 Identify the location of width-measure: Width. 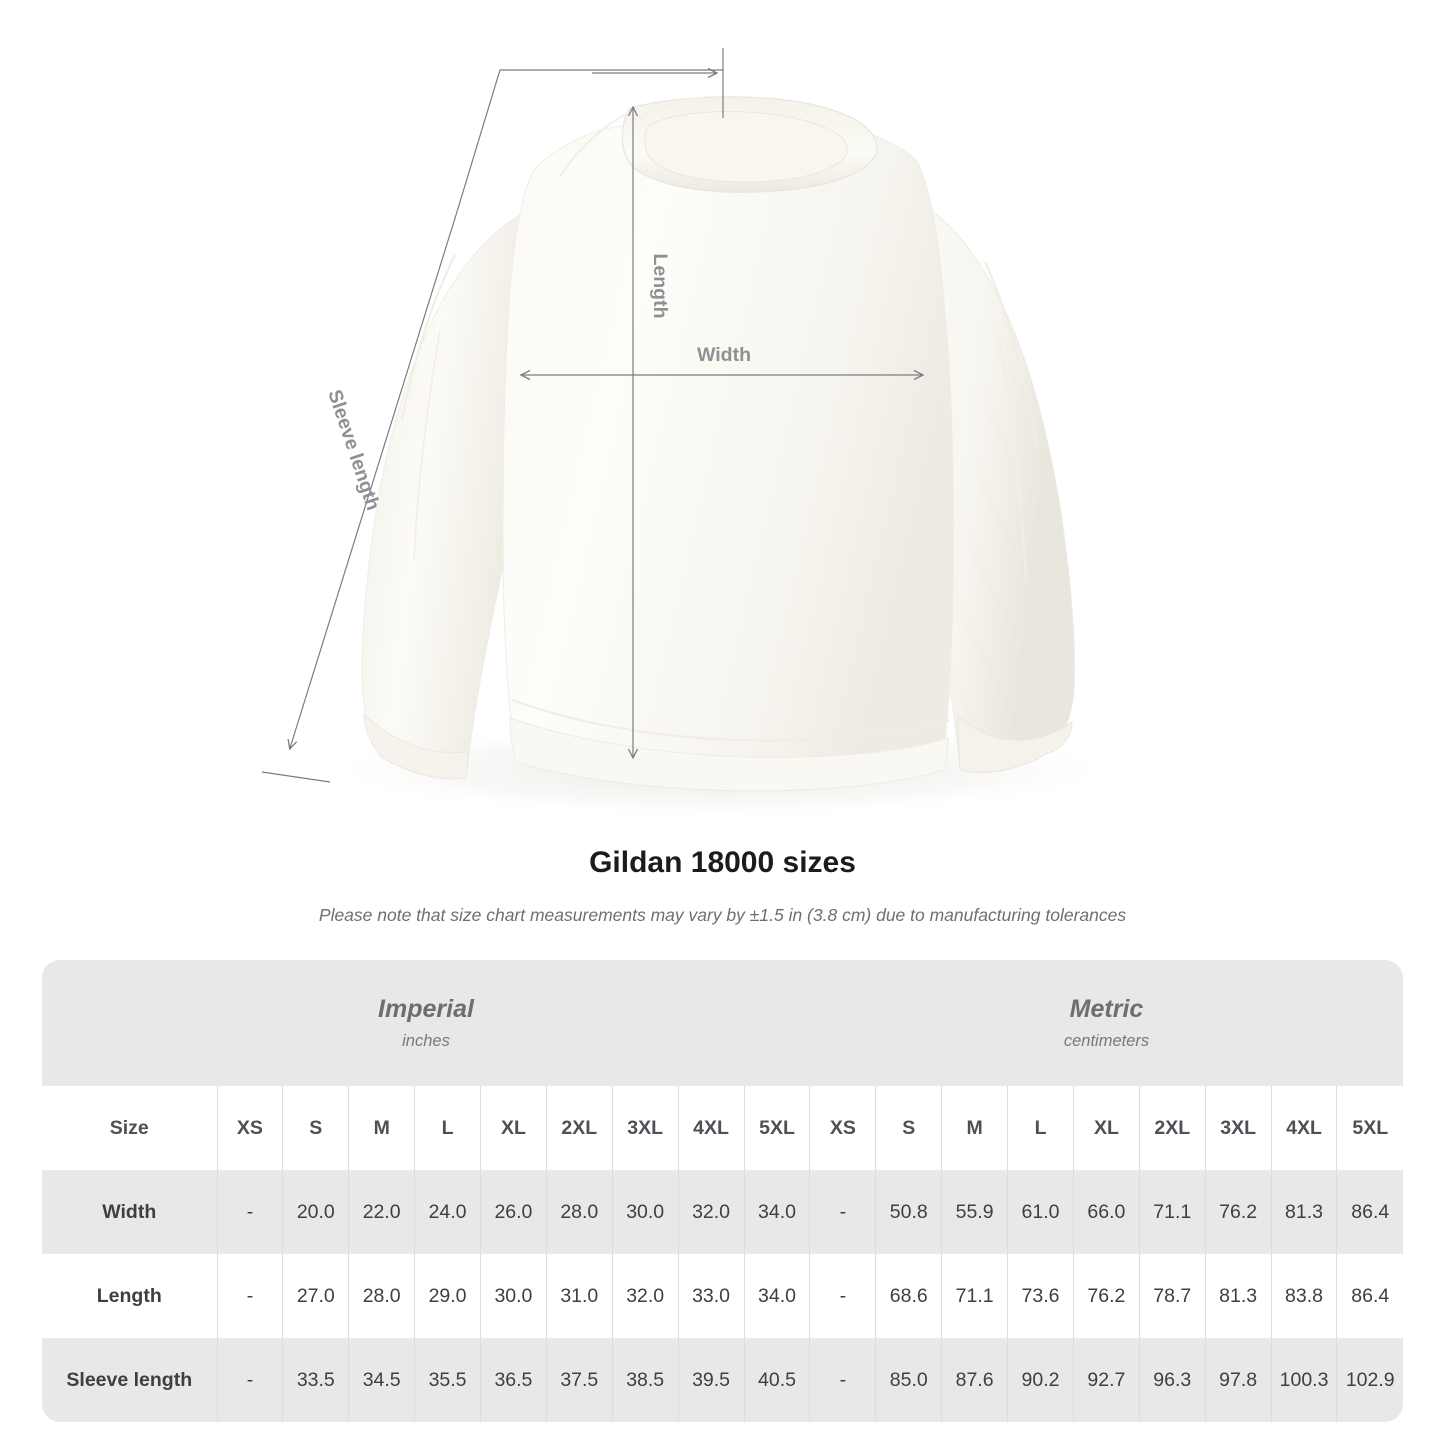
(722, 359).